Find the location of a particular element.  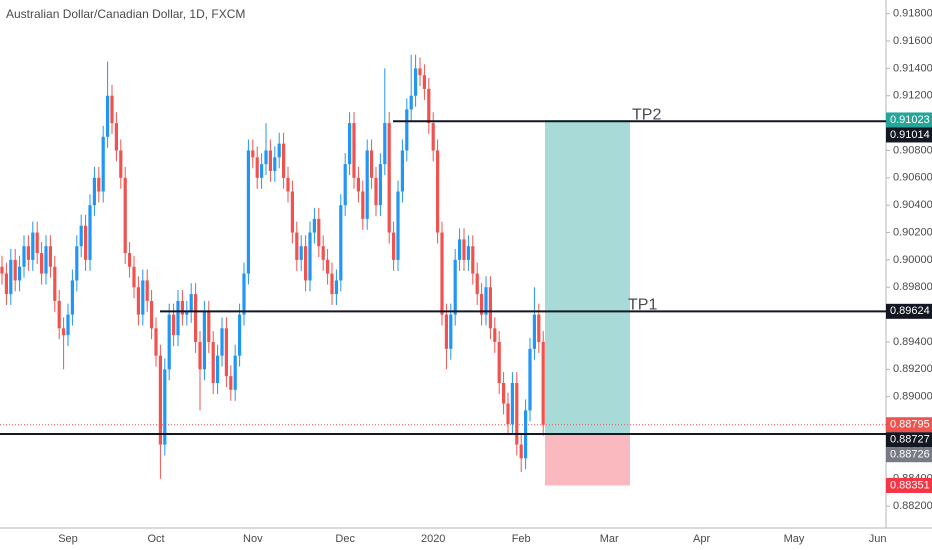

y-tick-label: 0.90200 is located at coordinates (912, 232).